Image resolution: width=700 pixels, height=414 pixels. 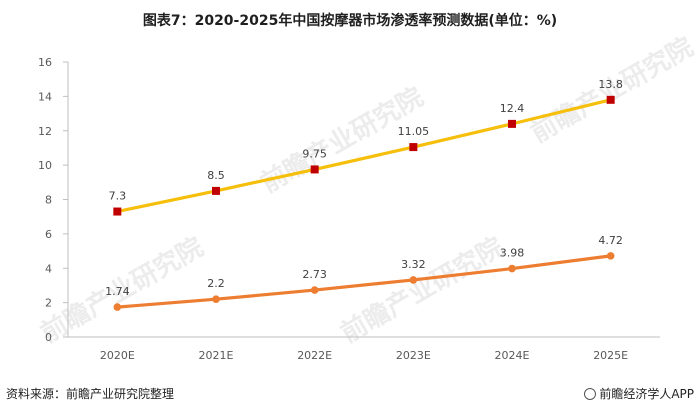 I want to click on data-label: 2.73, so click(x=314, y=274).